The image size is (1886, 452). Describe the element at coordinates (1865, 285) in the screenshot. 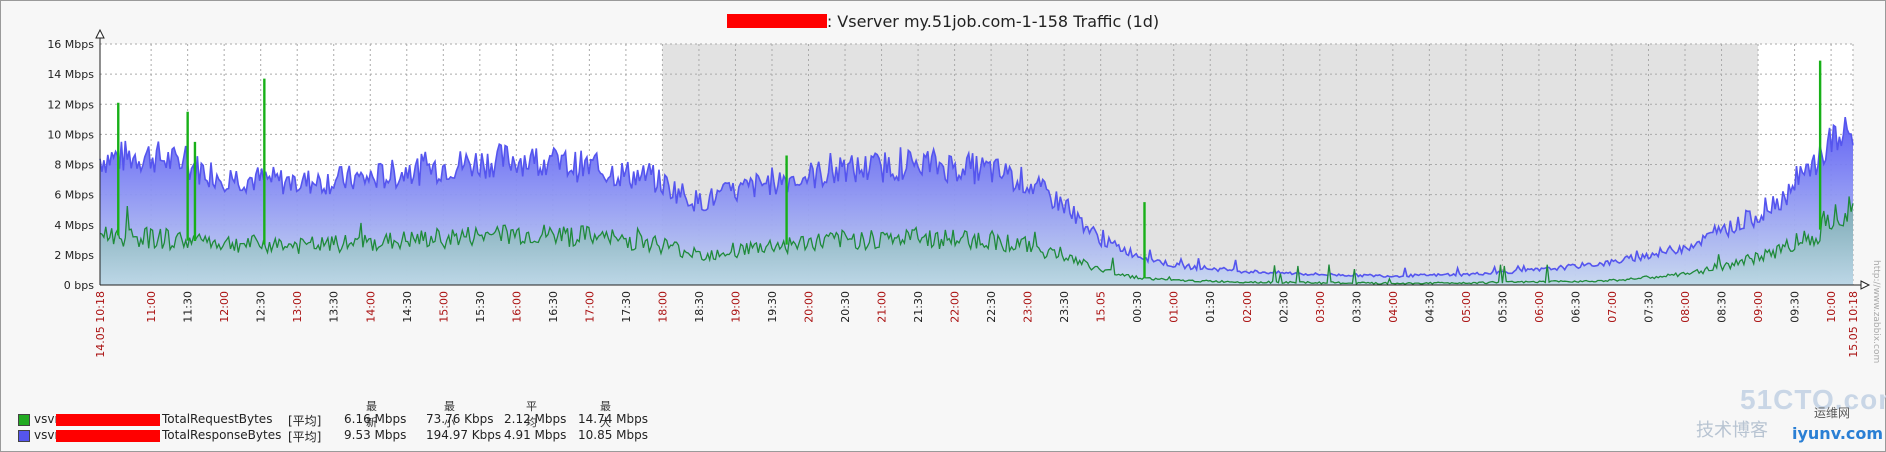

I see `x-axis-arrow` at that location.